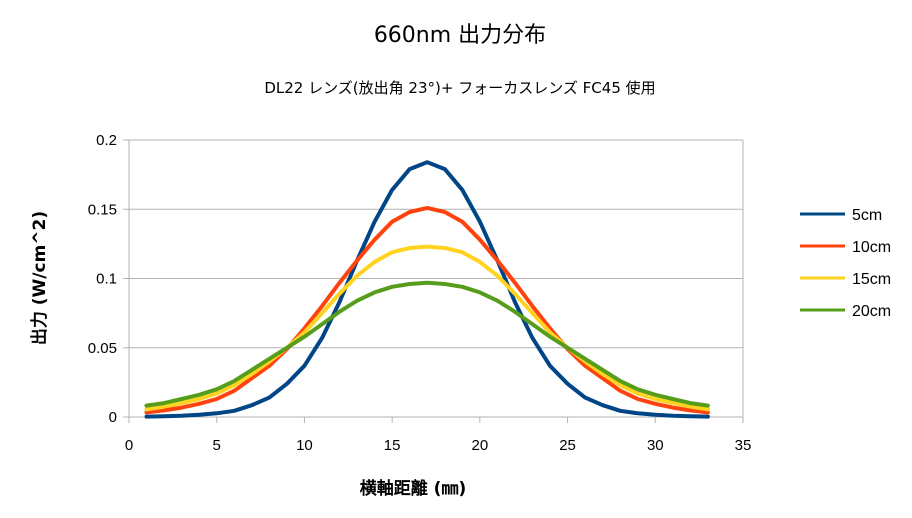 This screenshot has width=912, height=518. Describe the element at coordinates (567, 445) in the screenshot. I see `x-tick-label: 25` at that location.